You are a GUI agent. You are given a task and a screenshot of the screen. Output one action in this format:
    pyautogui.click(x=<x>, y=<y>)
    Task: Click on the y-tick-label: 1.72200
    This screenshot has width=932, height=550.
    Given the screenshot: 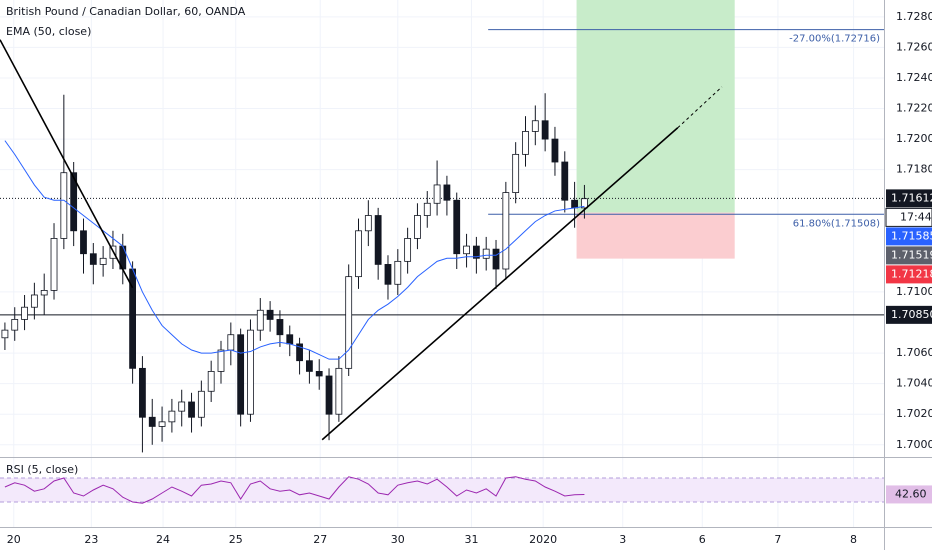 What is the action you would take?
    pyautogui.click(x=914, y=108)
    